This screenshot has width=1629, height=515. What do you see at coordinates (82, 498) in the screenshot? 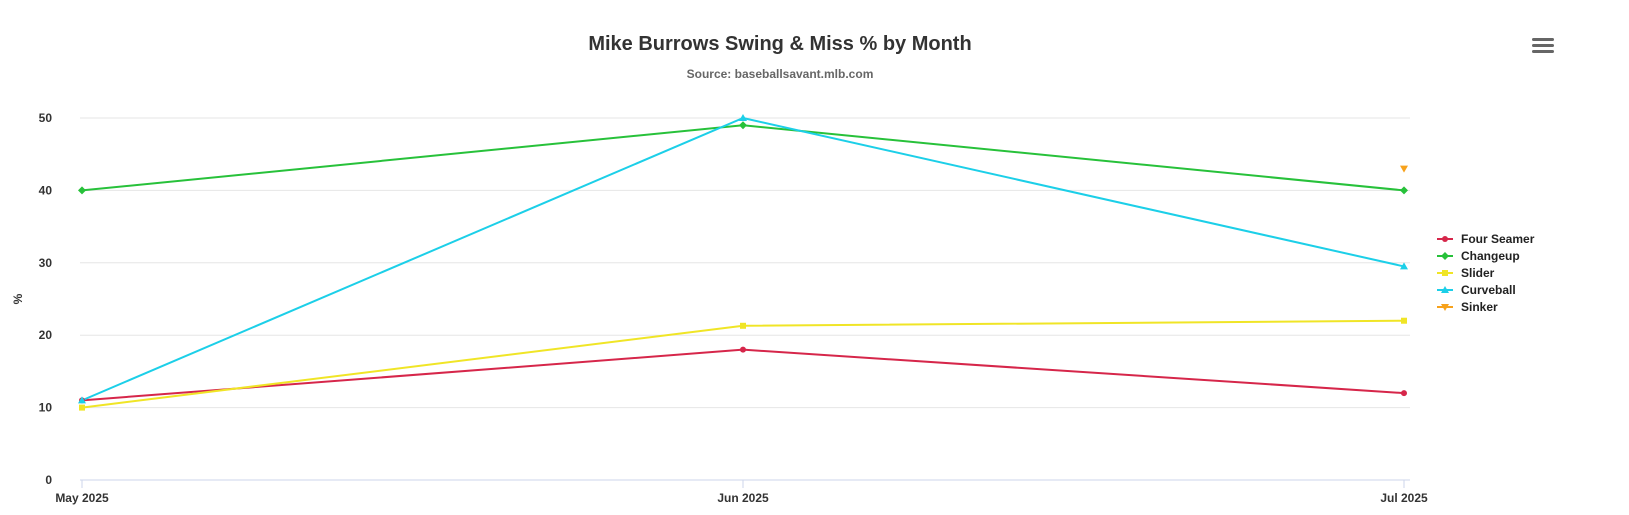
I see `x-tick-label: May 2025` at bounding box center [82, 498].